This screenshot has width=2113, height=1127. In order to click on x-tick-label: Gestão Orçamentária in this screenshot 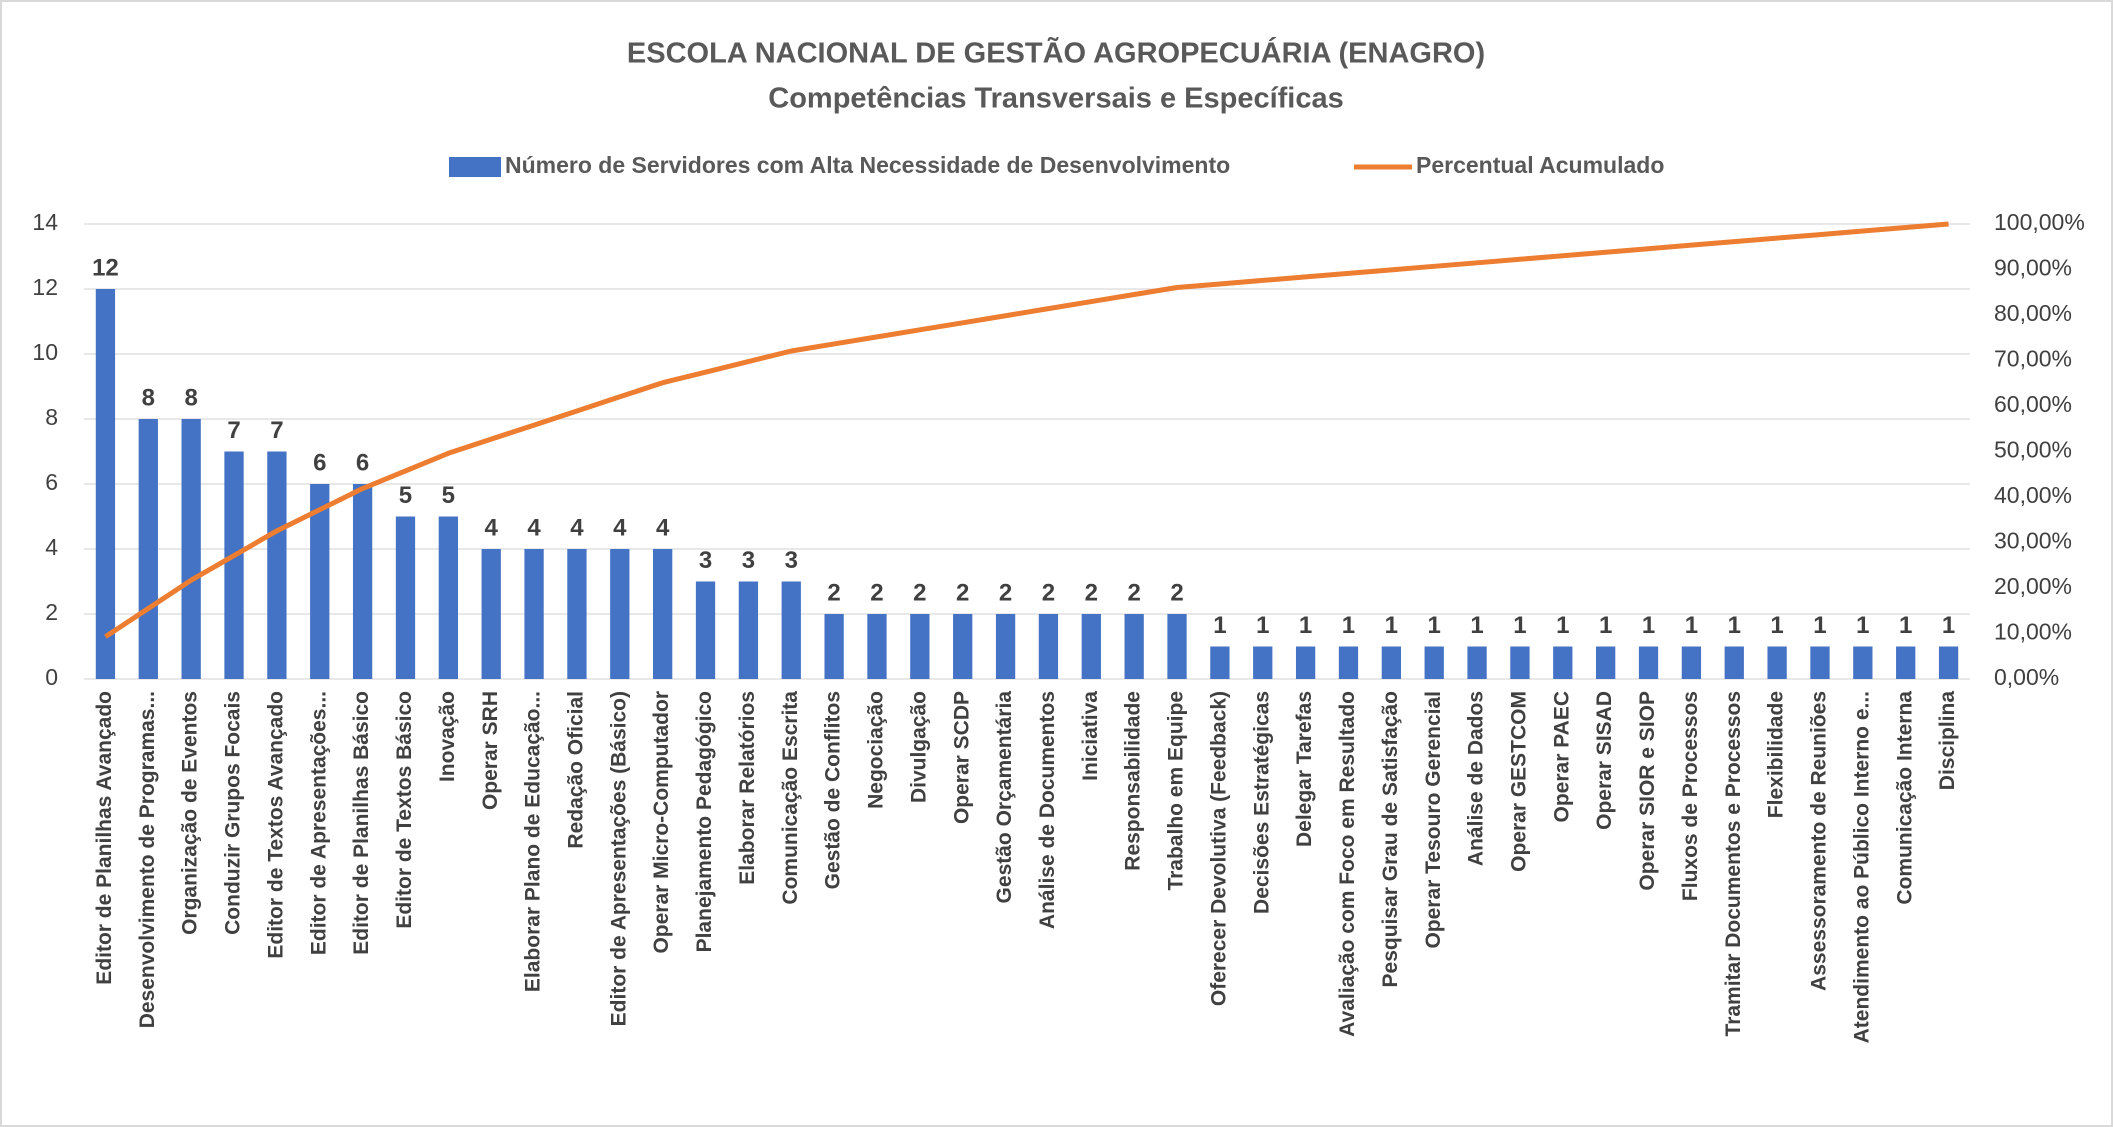, I will do `click(1004, 797)`.